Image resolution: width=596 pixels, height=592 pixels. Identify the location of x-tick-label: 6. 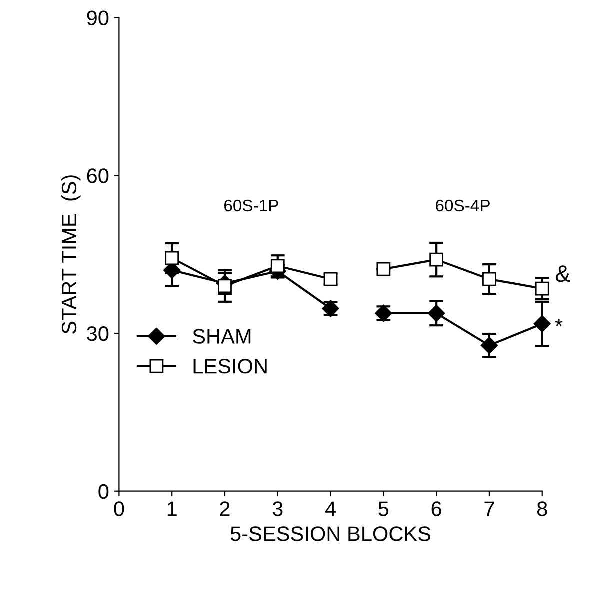
(437, 509).